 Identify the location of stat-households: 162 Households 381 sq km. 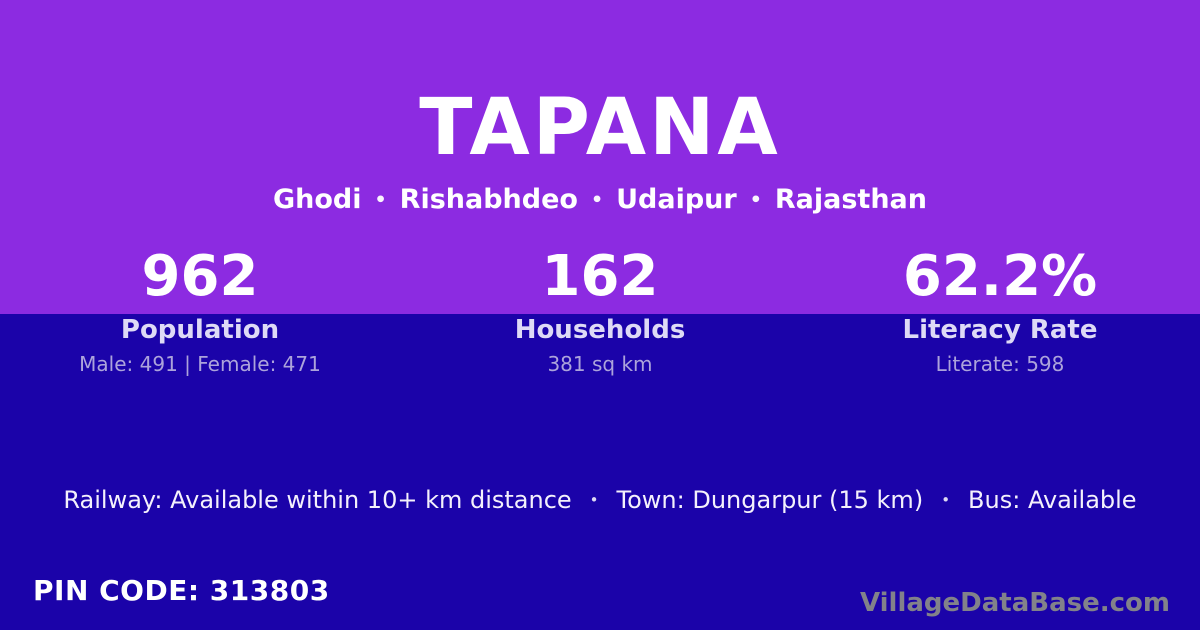
(600, 310).